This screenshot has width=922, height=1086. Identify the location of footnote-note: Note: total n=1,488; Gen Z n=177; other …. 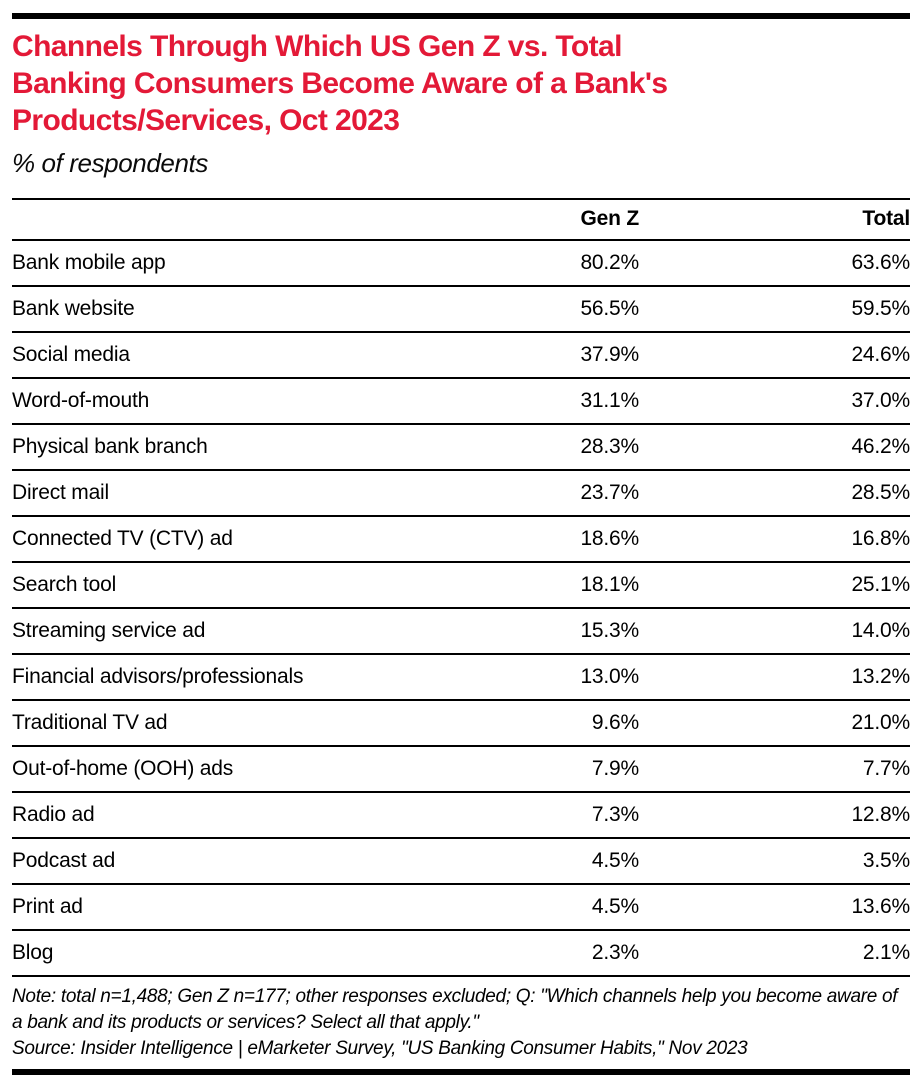
(455, 1009).